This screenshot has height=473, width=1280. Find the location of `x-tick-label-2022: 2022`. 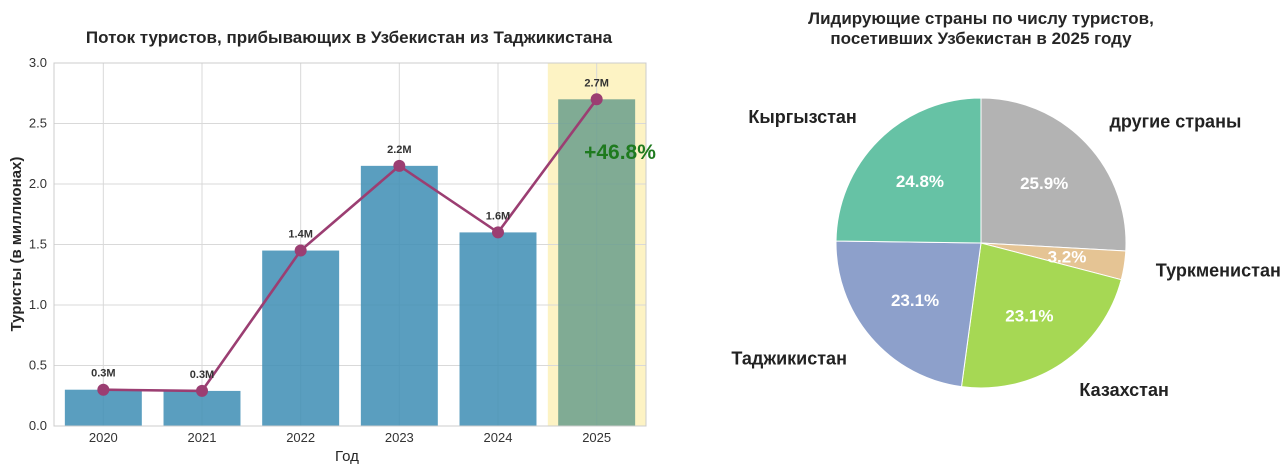

x-tick-label-2022: 2022 is located at coordinates (300, 437).